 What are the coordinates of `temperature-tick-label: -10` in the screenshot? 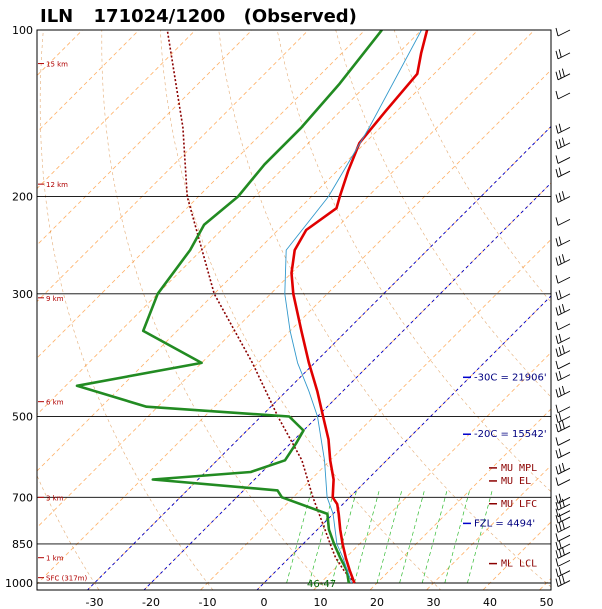 It's located at (208, 602).